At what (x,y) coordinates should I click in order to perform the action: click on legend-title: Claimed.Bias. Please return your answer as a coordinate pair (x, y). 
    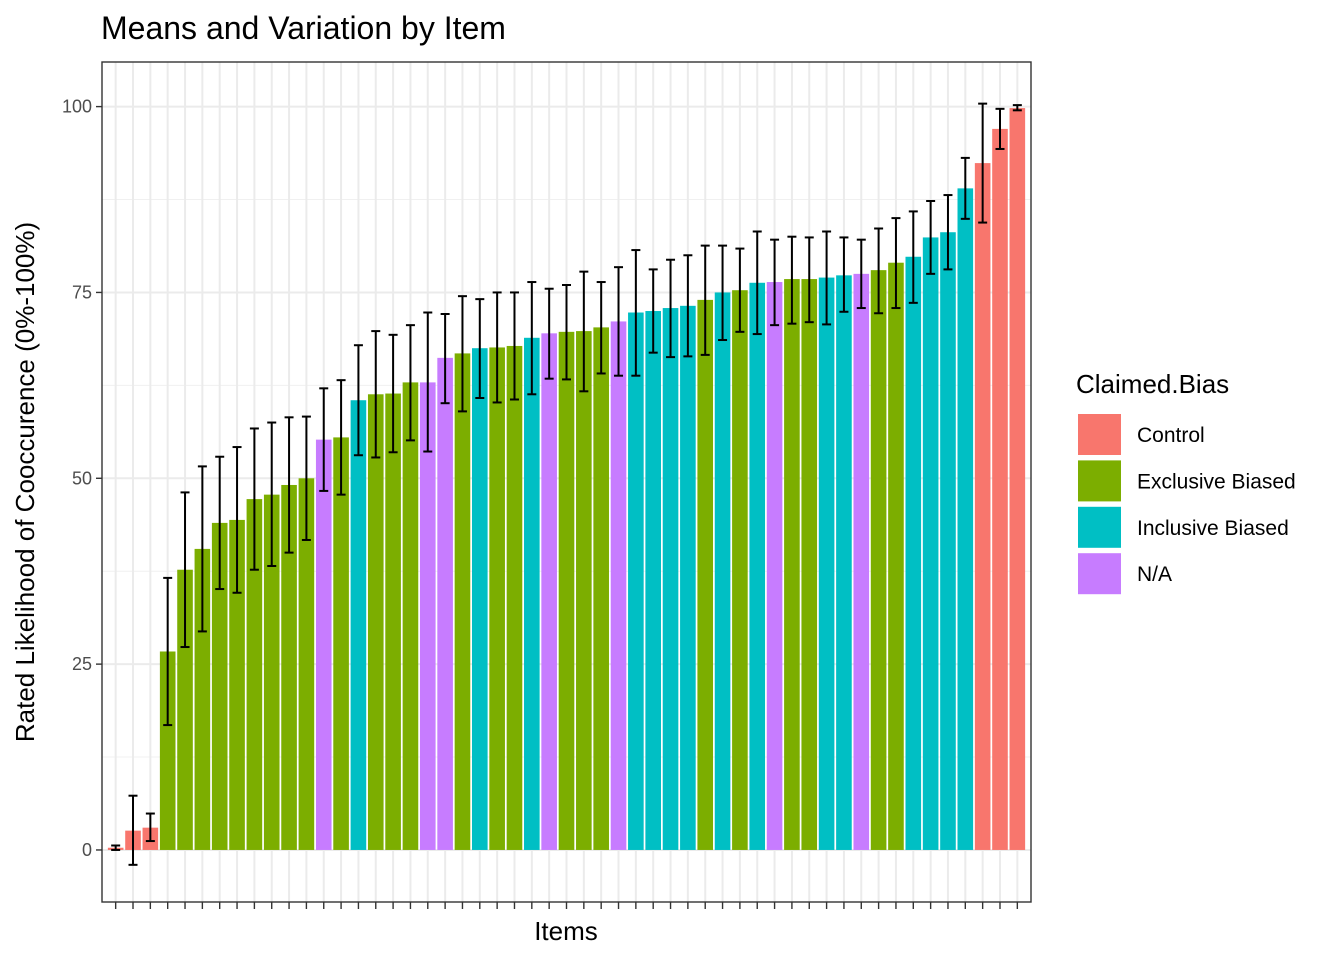
    Looking at the image, I should click on (1152, 384).